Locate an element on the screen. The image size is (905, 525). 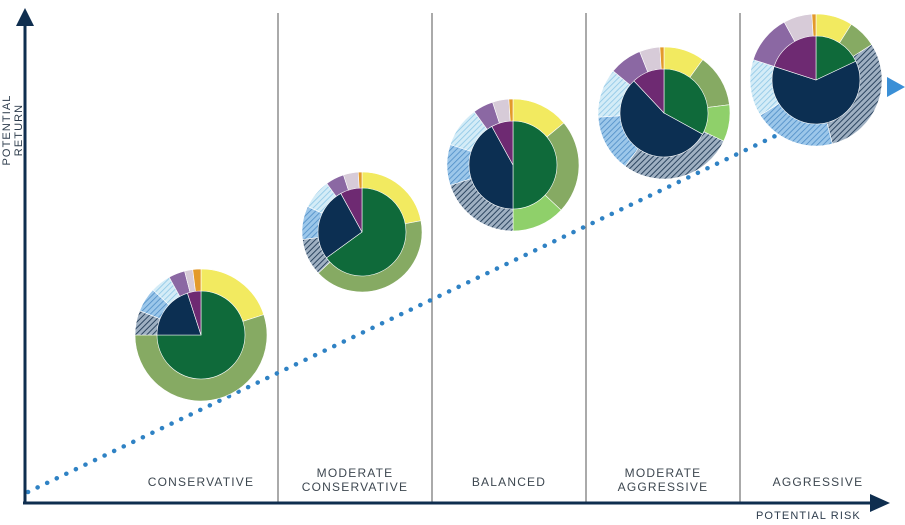
y-axis-label: POTENTIAL RETURN is located at coordinates (13, 130).